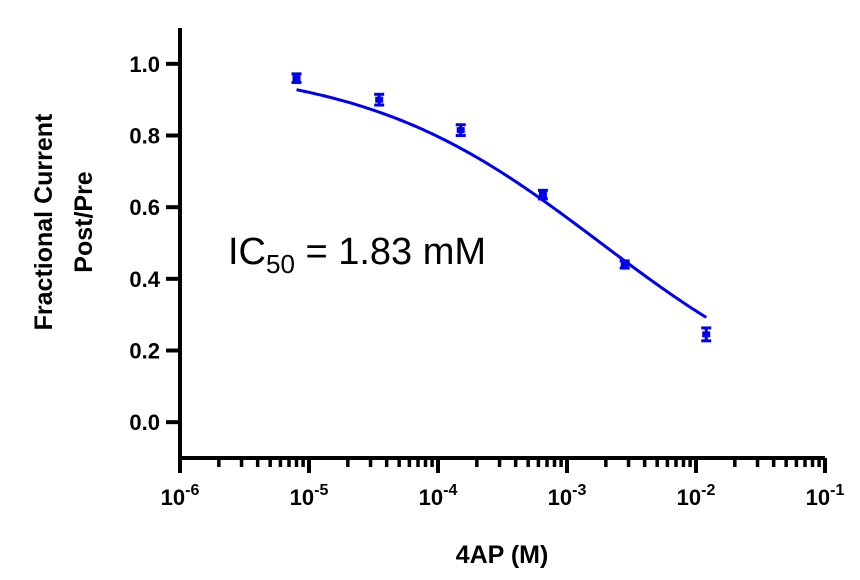 The image size is (860, 580). I want to click on y-tick-label: 0.6, so click(144, 207).